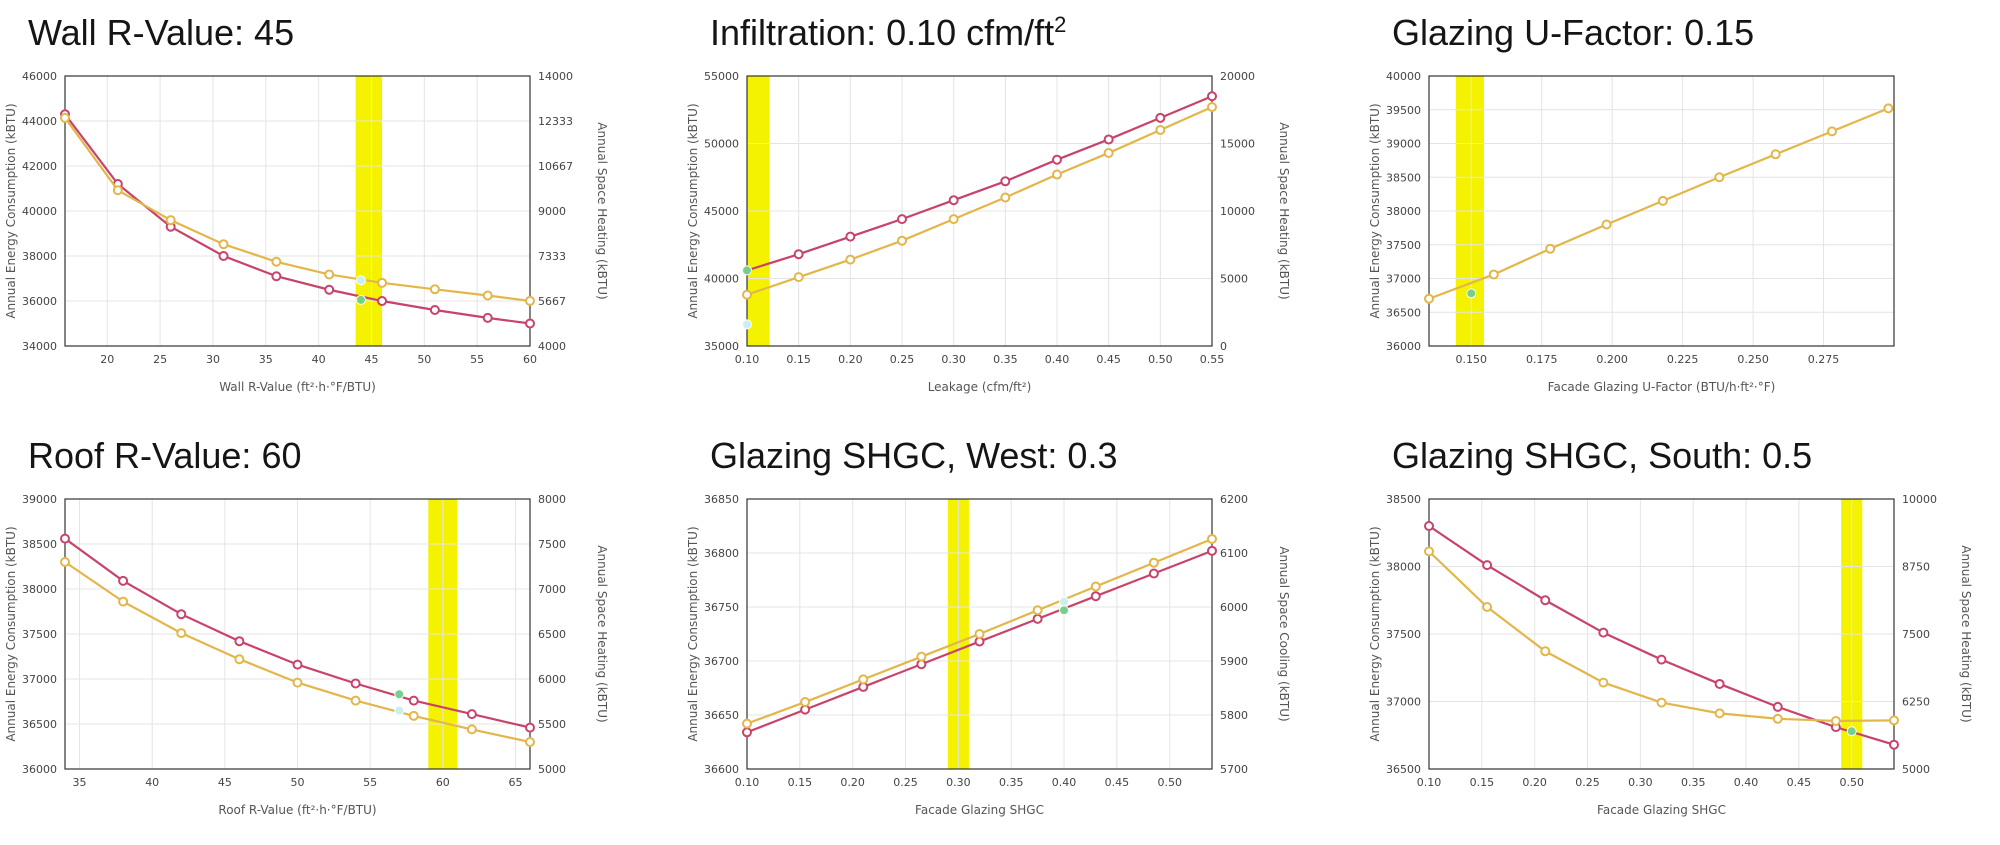 The height and width of the screenshot is (845, 2000). What do you see at coordinates (39, 346) in the screenshot?
I see `y-tick-label: 34000` at bounding box center [39, 346].